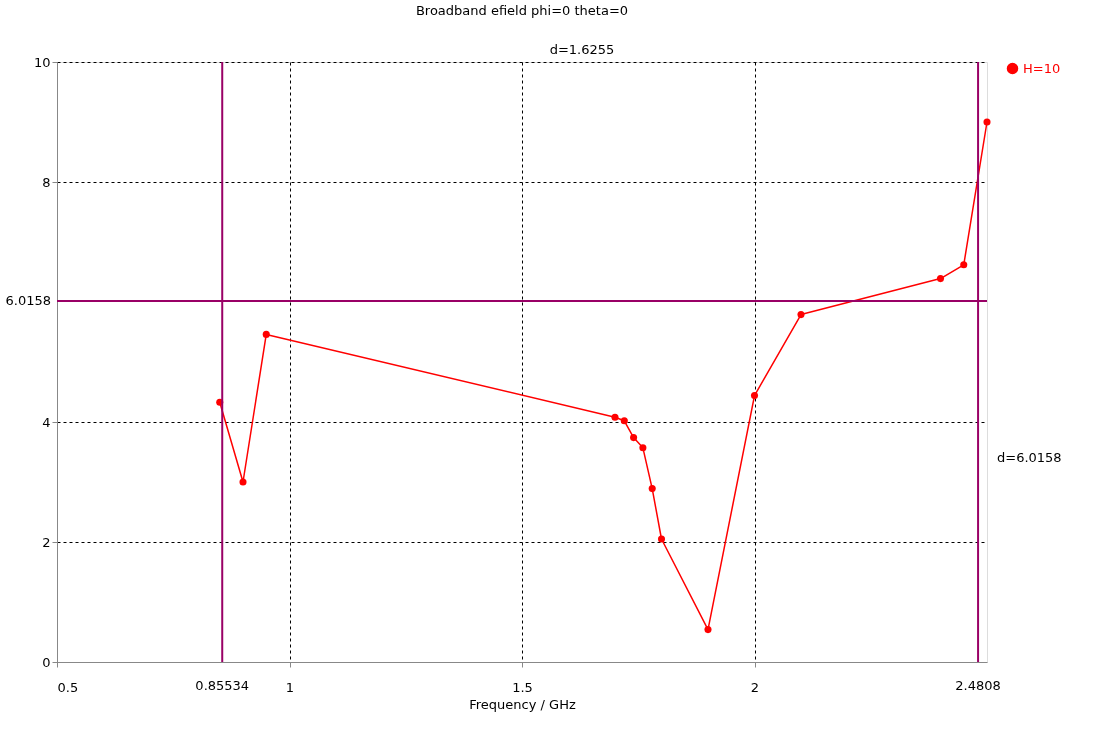 This screenshot has width=1117, height=736. Describe the element at coordinates (582, 49) in the screenshot. I see `text: d=1.6255` at that location.